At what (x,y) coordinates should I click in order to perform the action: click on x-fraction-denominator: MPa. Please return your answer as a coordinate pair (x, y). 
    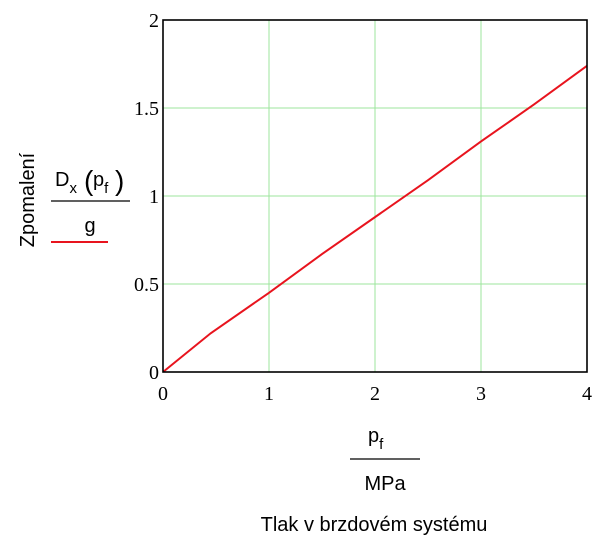
    Looking at the image, I should click on (385, 484).